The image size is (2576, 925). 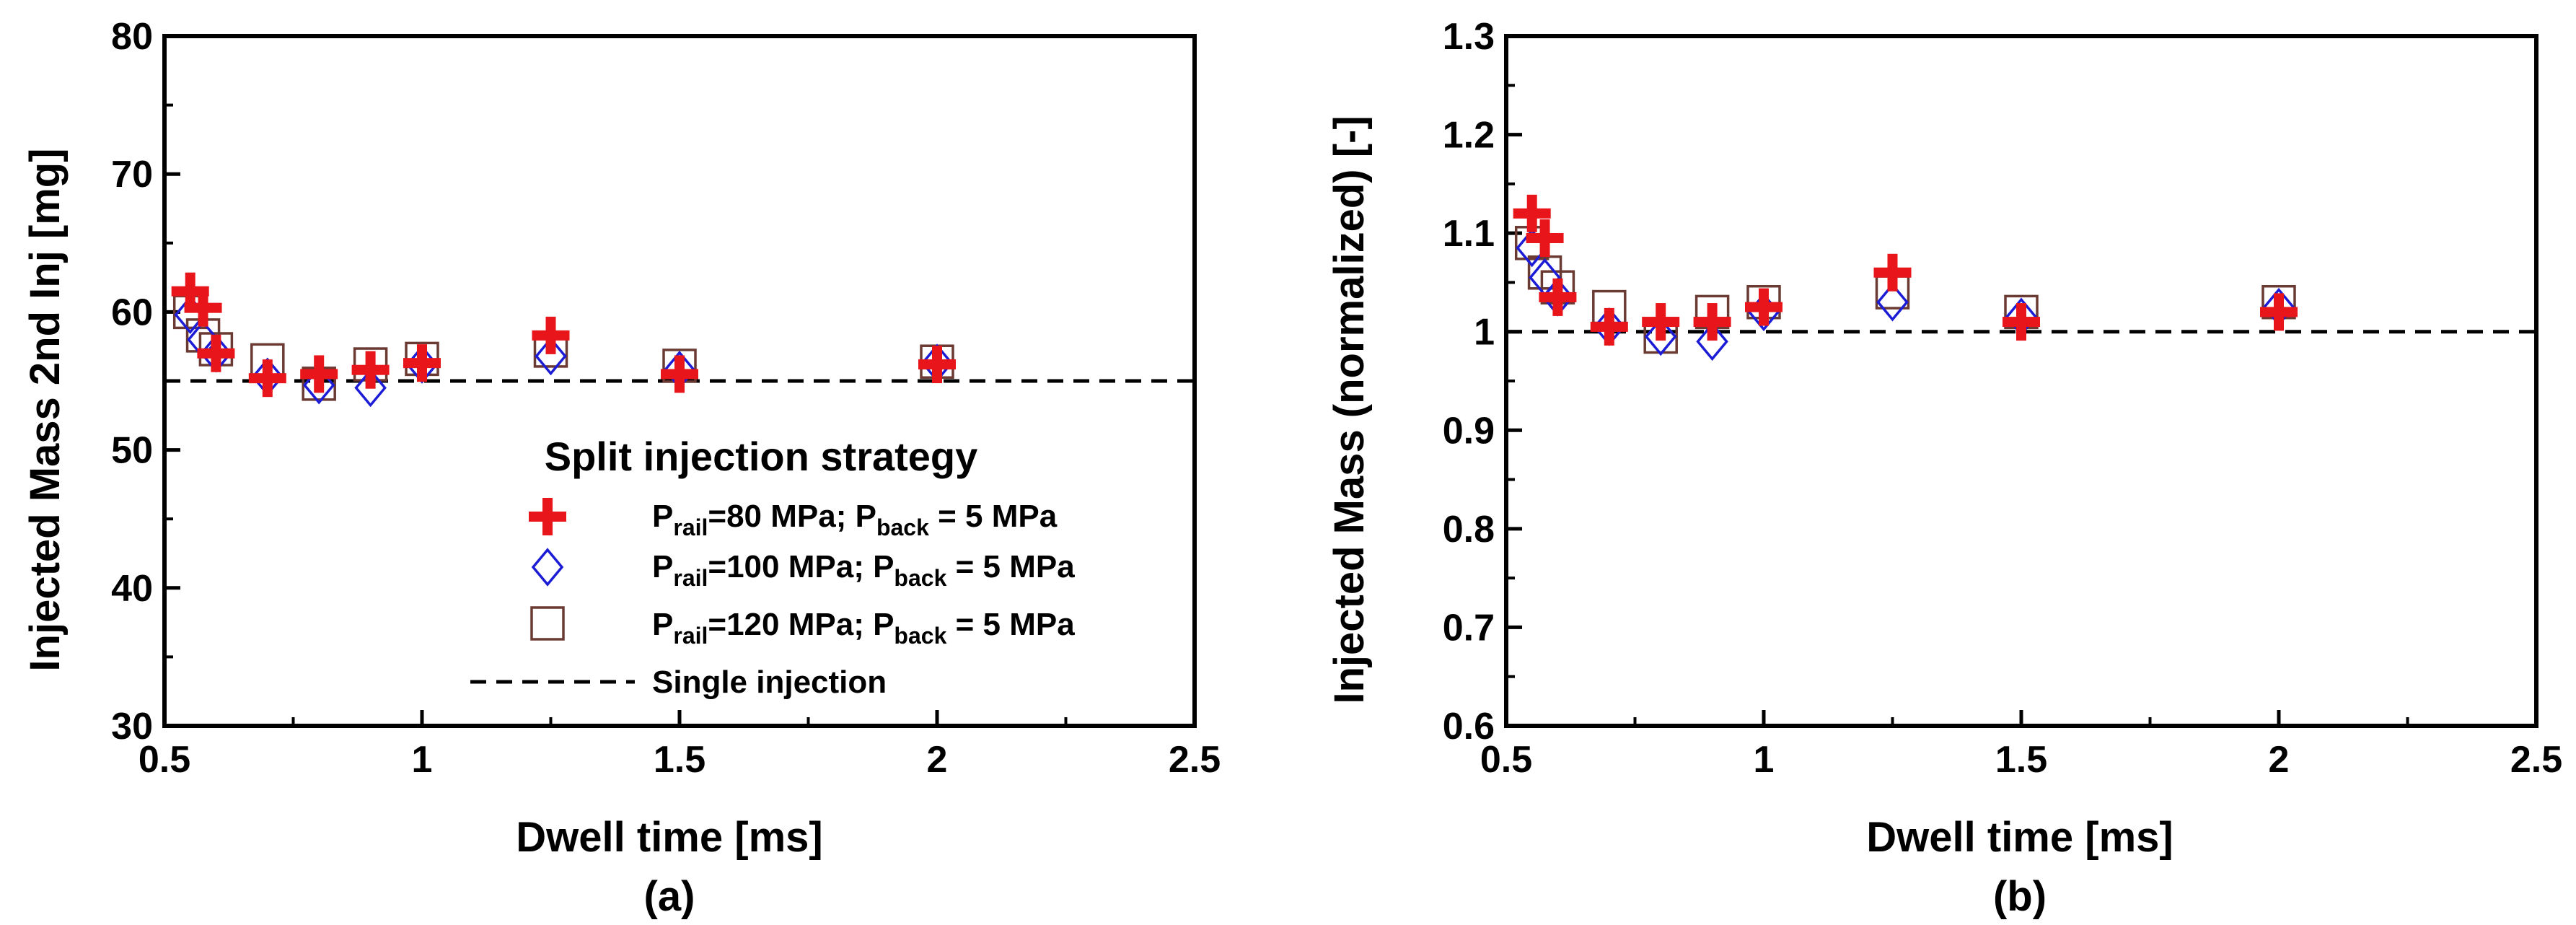 What do you see at coordinates (863, 570) in the screenshot?
I see `legend-label-100: Prail=100 MPa; Pback = 5 MPa` at bounding box center [863, 570].